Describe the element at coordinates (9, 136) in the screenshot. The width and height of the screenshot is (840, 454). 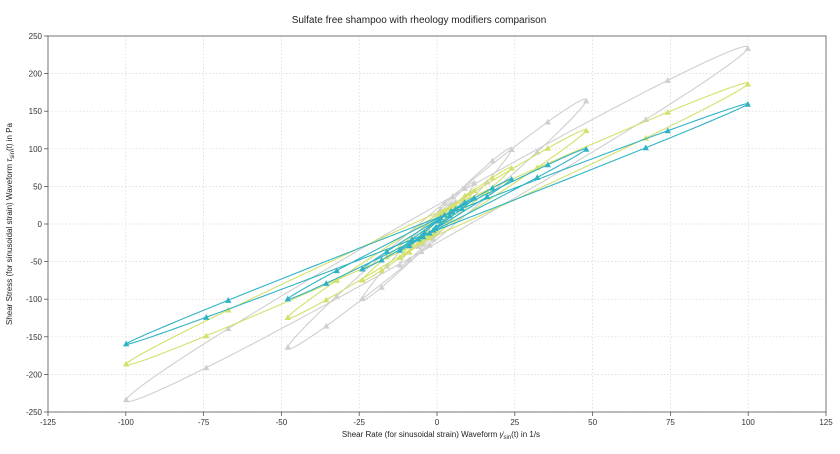
I see `y-axis-title-tail: (t) in Pa` at that location.